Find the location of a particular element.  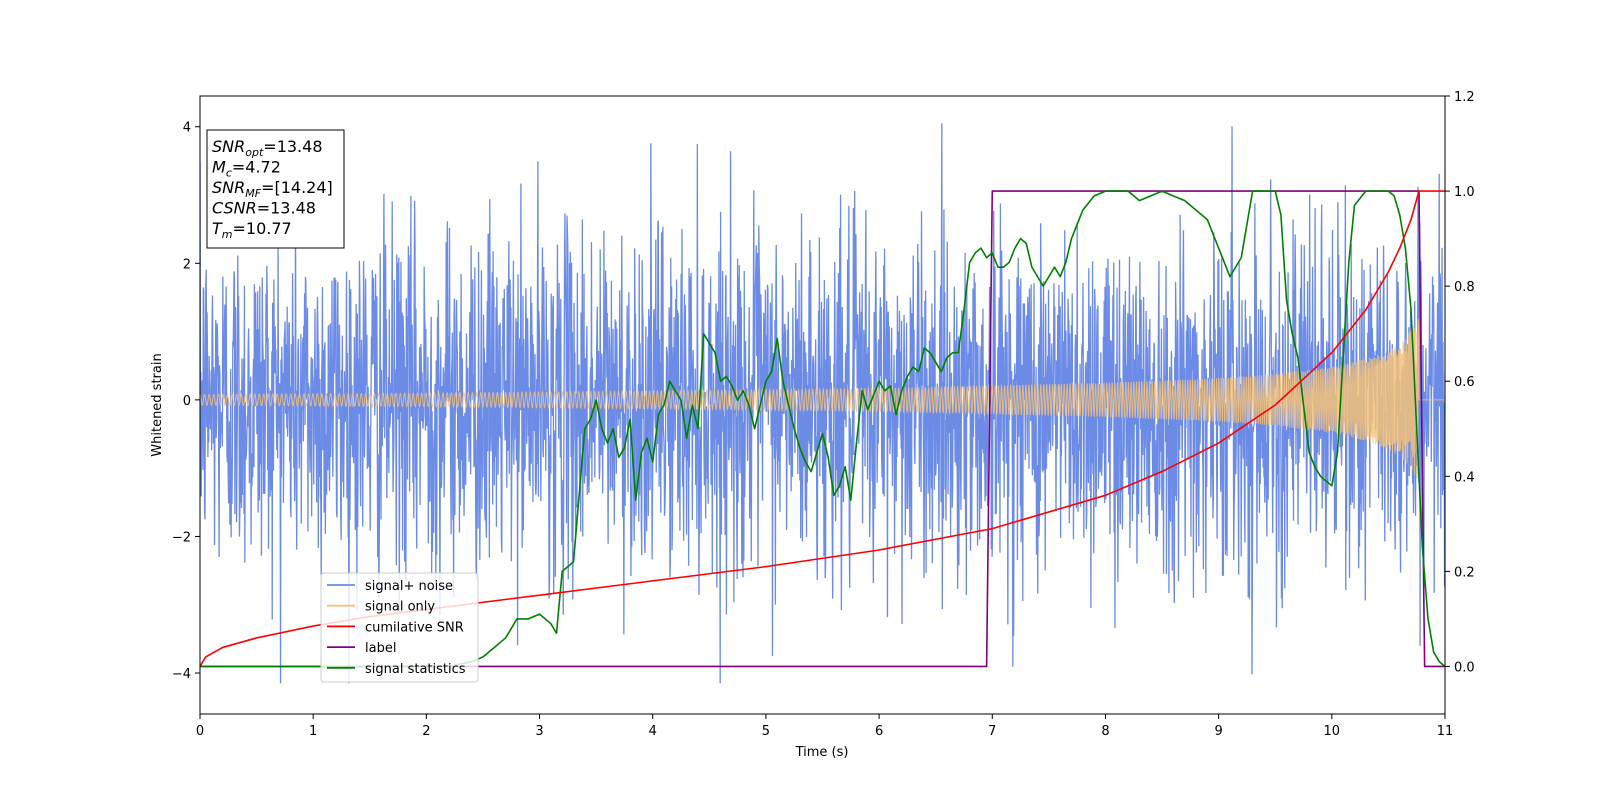

info-line-base: T is located at coordinates (217, 228).